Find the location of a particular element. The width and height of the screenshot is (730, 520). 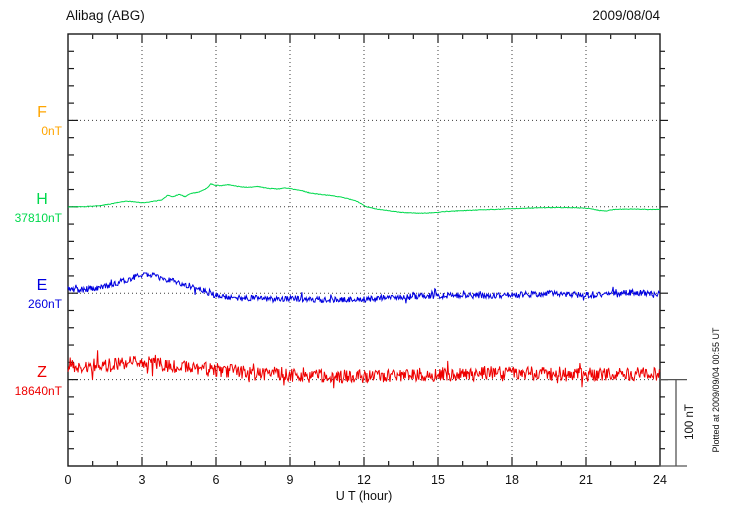

series-letter-F: F is located at coordinates (42, 113).